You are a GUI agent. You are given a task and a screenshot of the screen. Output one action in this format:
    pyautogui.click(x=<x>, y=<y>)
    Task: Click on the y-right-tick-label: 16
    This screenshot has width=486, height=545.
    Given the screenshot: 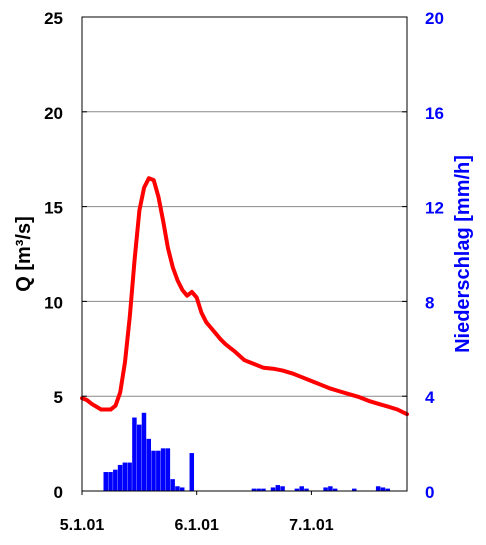 What is the action you would take?
    pyautogui.click(x=434, y=113)
    